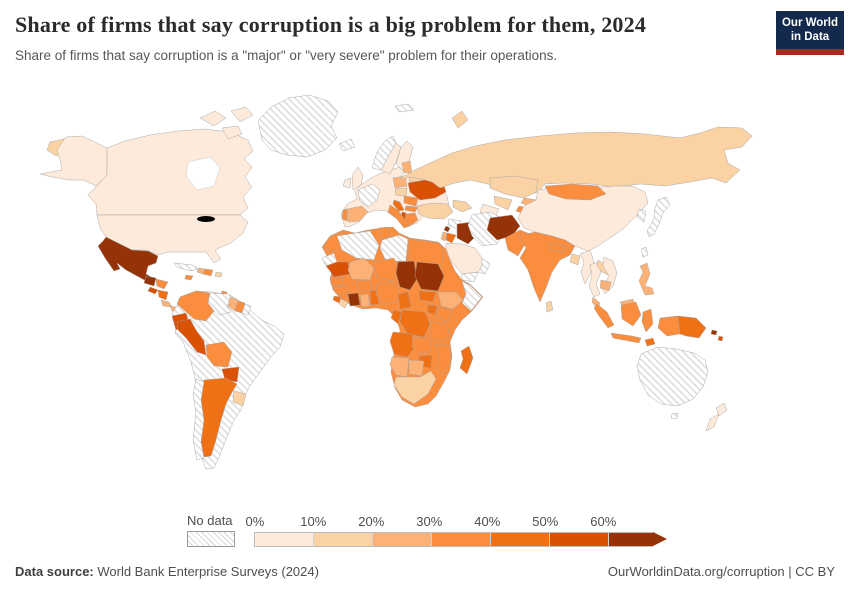  I want to click on country-uzbekistan, so click(503, 203).